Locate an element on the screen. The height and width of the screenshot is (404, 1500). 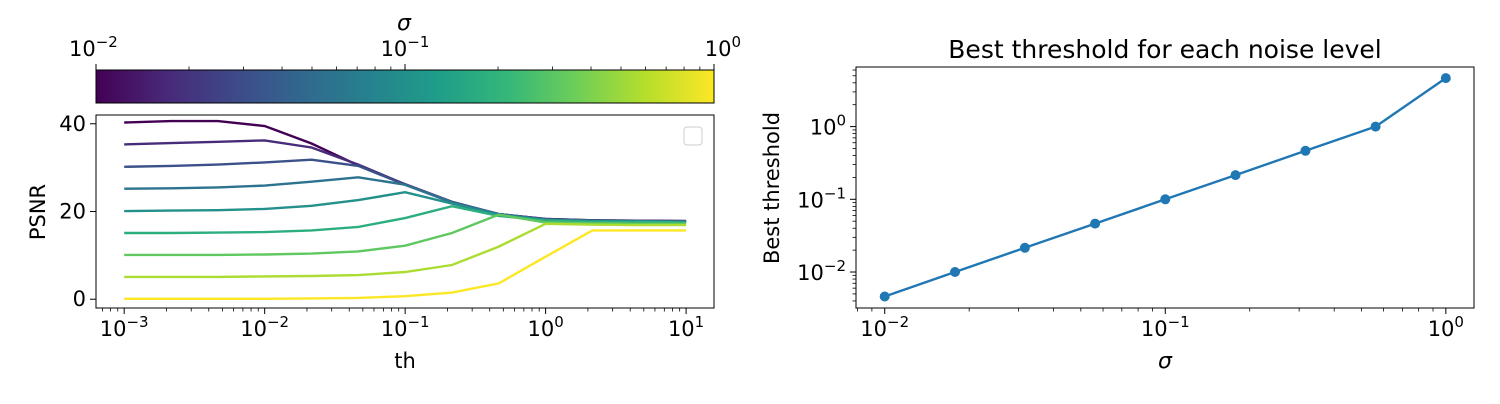
psnr-y-tick-label: 0 is located at coordinates (79, 299).